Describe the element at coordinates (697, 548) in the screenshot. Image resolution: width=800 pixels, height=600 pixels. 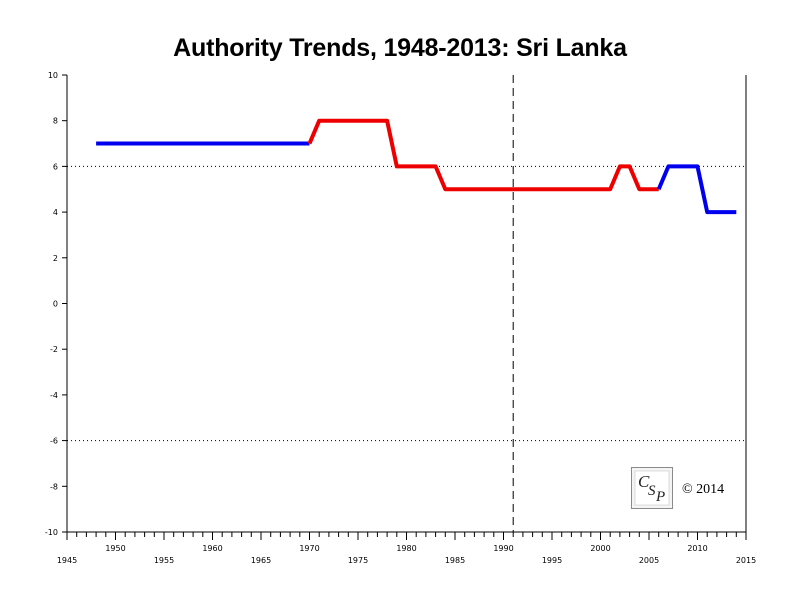
I see `x-tick-label: 2010` at that location.